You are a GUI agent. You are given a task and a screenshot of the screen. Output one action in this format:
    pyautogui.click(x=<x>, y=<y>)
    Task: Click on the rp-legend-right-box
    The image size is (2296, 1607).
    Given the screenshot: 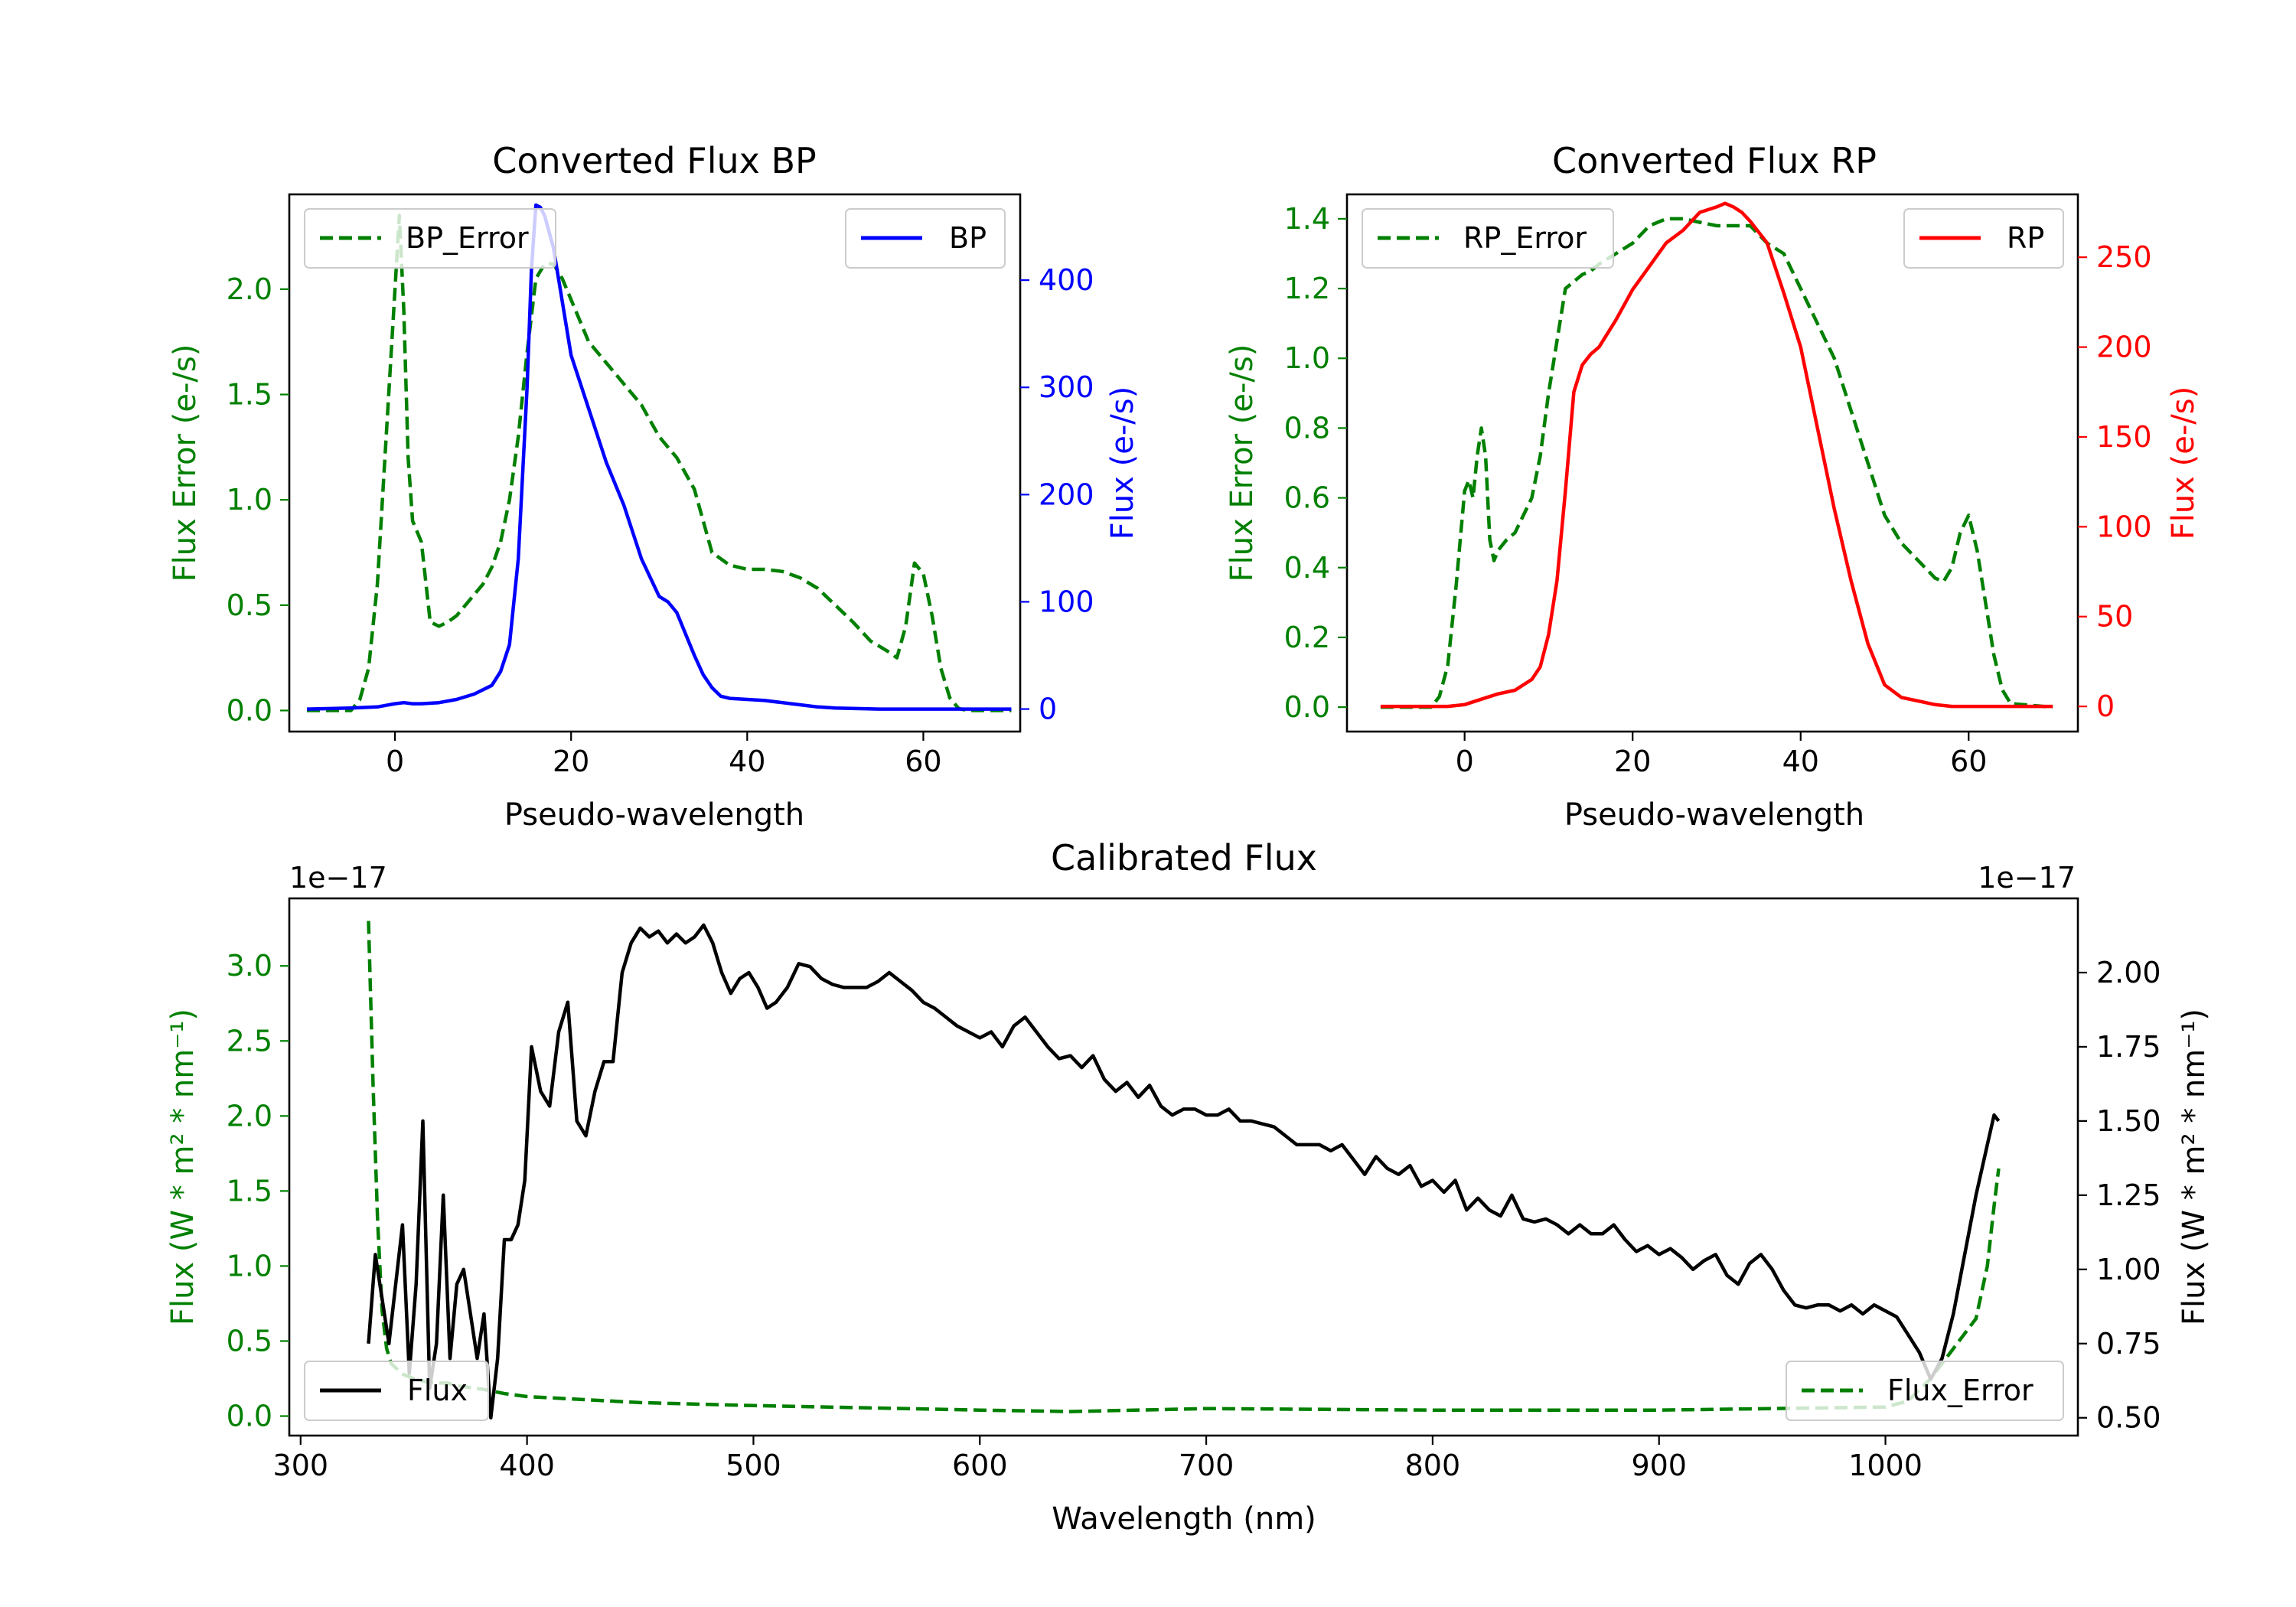 What is the action you would take?
    pyautogui.click(x=1983, y=239)
    